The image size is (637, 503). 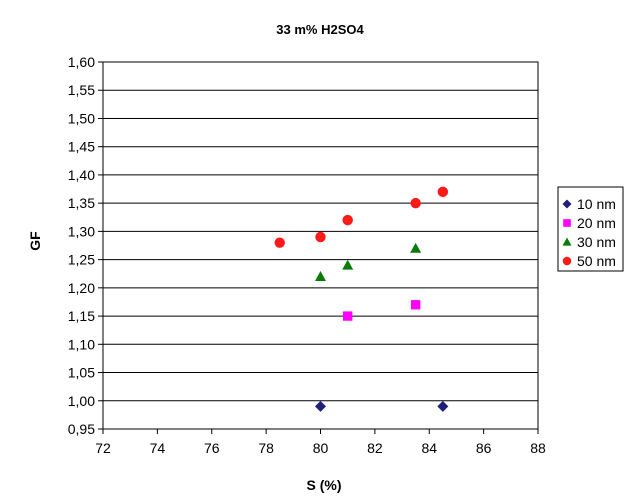 What do you see at coordinates (567, 223) in the screenshot?
I see `legend-marker-20-nm` at bounding box center [567, 223].